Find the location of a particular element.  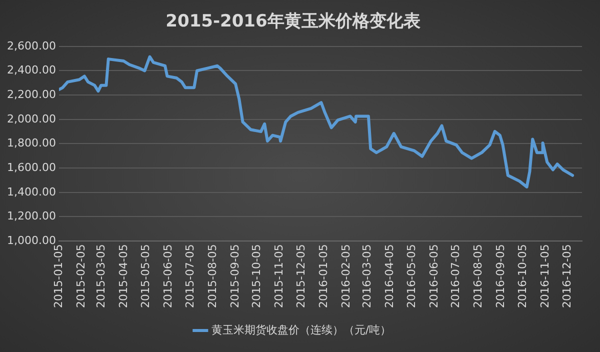

x-tick-label: 2016-05-05 is located at coordinates (411, 276).